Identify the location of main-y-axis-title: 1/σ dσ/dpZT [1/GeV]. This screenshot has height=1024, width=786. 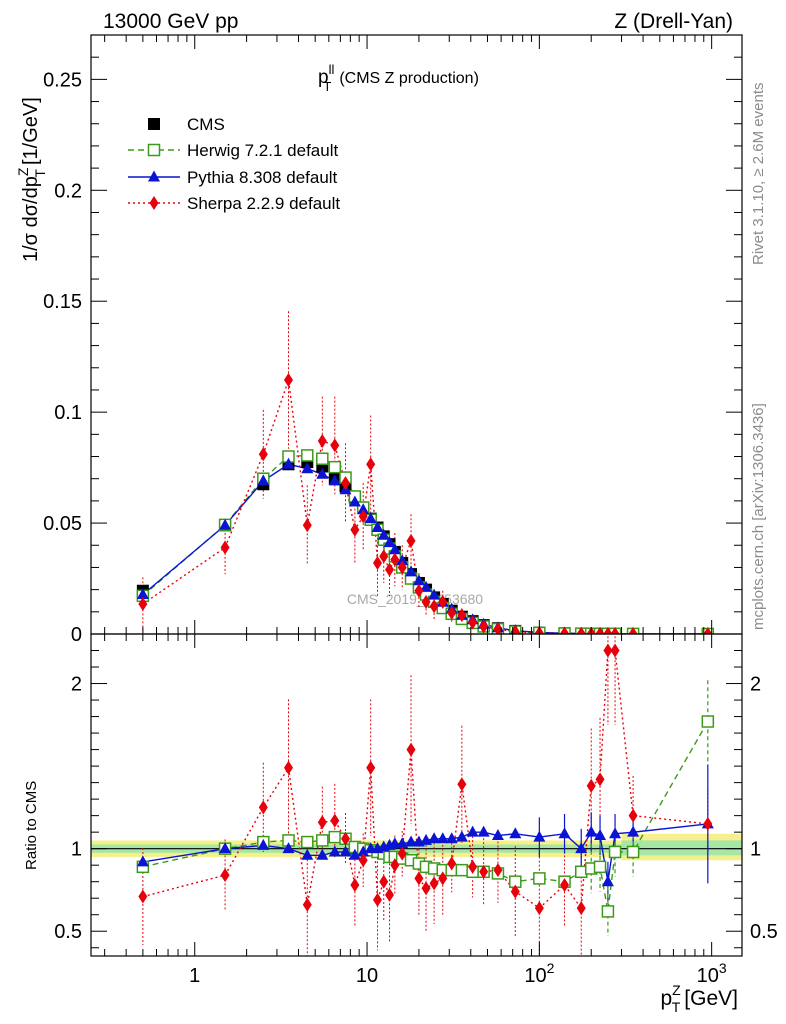
(31, 179).